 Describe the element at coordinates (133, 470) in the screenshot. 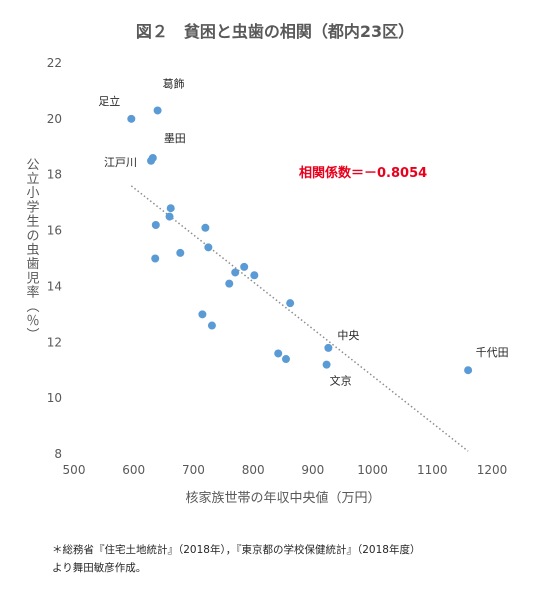

I see `x-tick-label: 600` at that location.